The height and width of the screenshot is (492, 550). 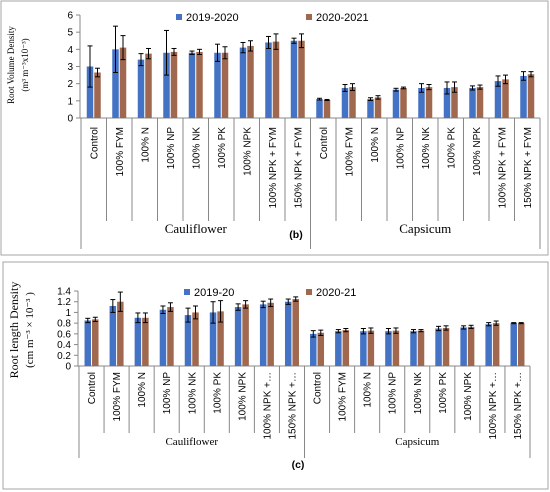 I want to click on legend-label: 2019-20, so click(x=214, y=293).